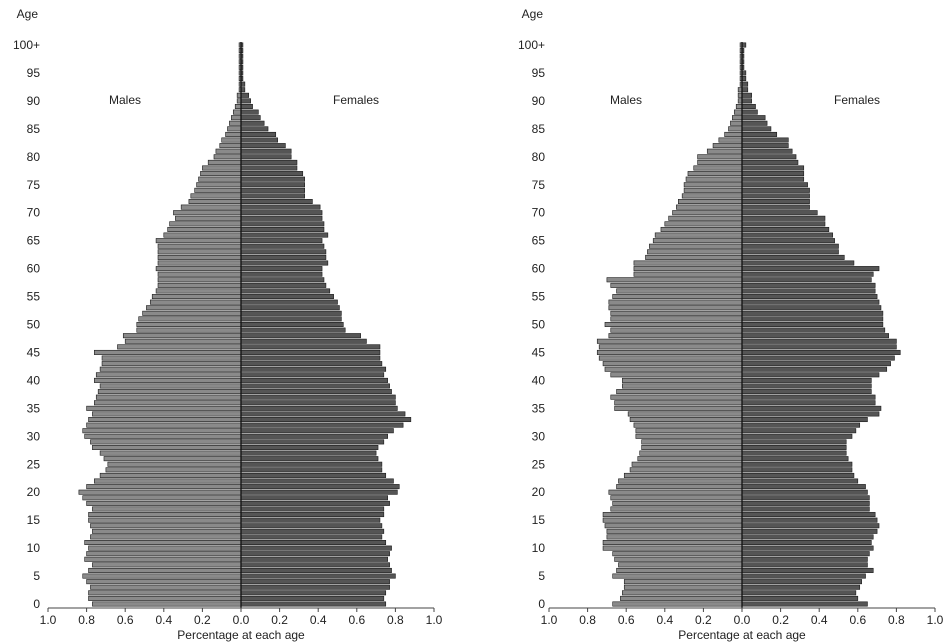  What do you see at coordinates (34, 520) in the screenshot?
I see `y-tick-label: 15` at bounding box center [34, 520].